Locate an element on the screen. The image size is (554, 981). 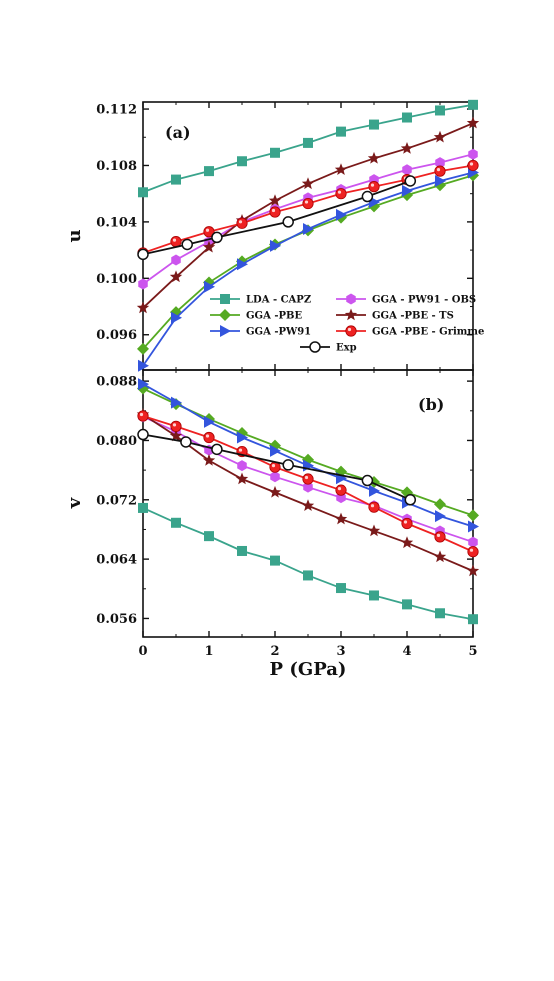
x-tick-label: 4 is located at coordinates (406, 651).